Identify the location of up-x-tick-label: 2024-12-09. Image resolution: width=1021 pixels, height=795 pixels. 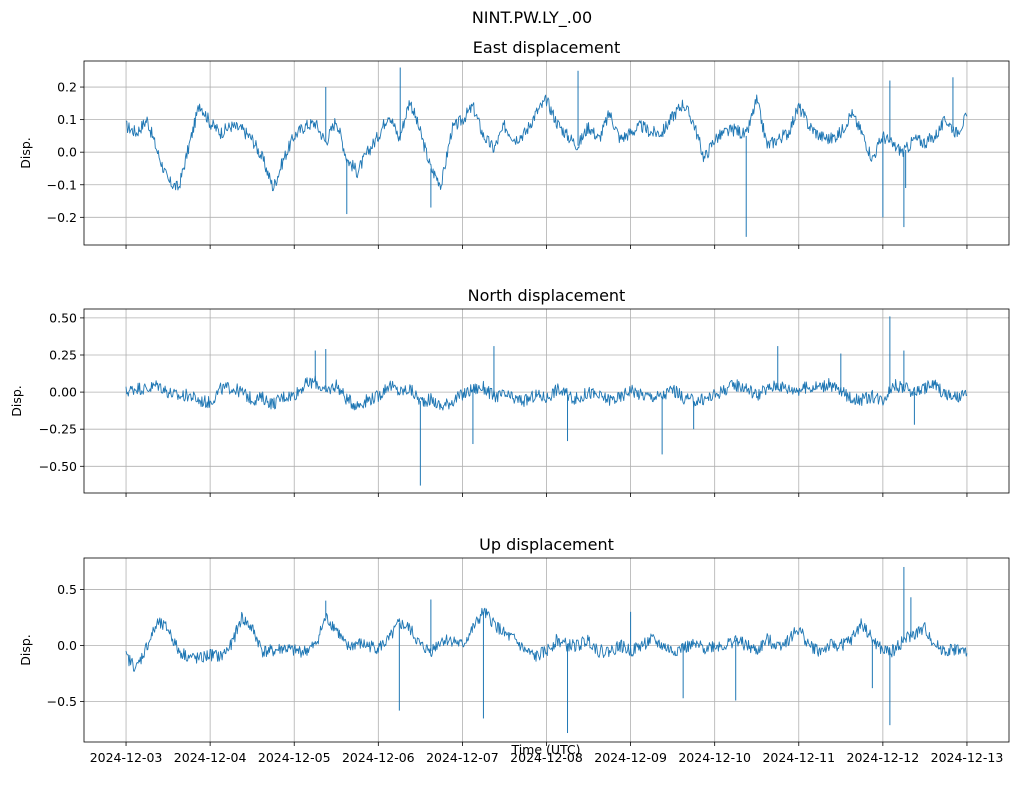
(630, 757).